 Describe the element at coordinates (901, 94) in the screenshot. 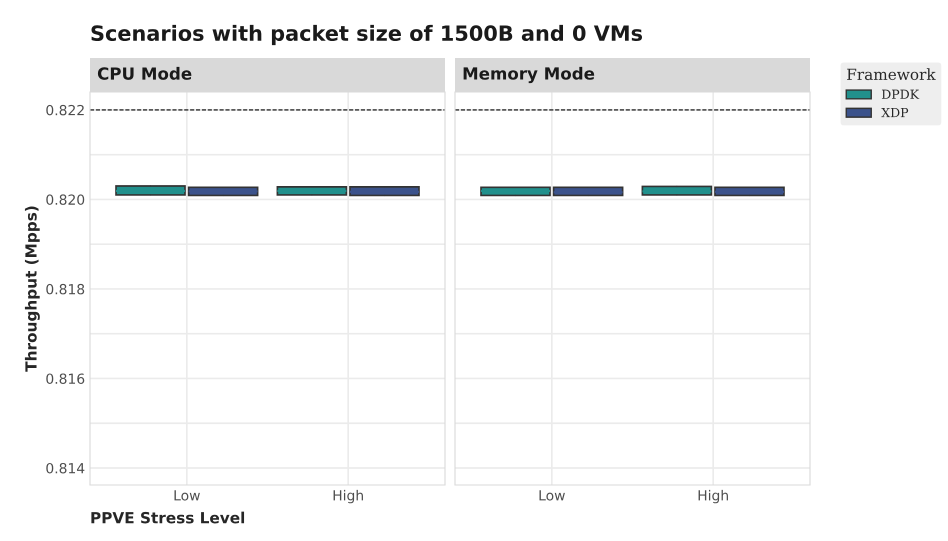

I see `legend-label: DPDK` at that location.